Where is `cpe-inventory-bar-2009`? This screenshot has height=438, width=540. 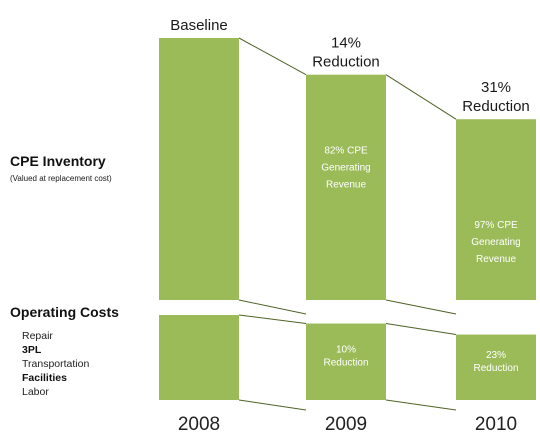 cpe-inventory-bar-2009 is located at coordinates (346, 187).